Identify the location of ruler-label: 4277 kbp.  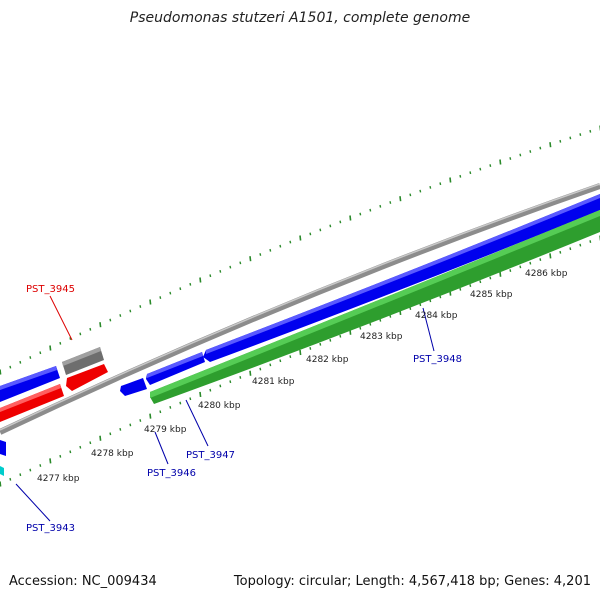
(58, 479).